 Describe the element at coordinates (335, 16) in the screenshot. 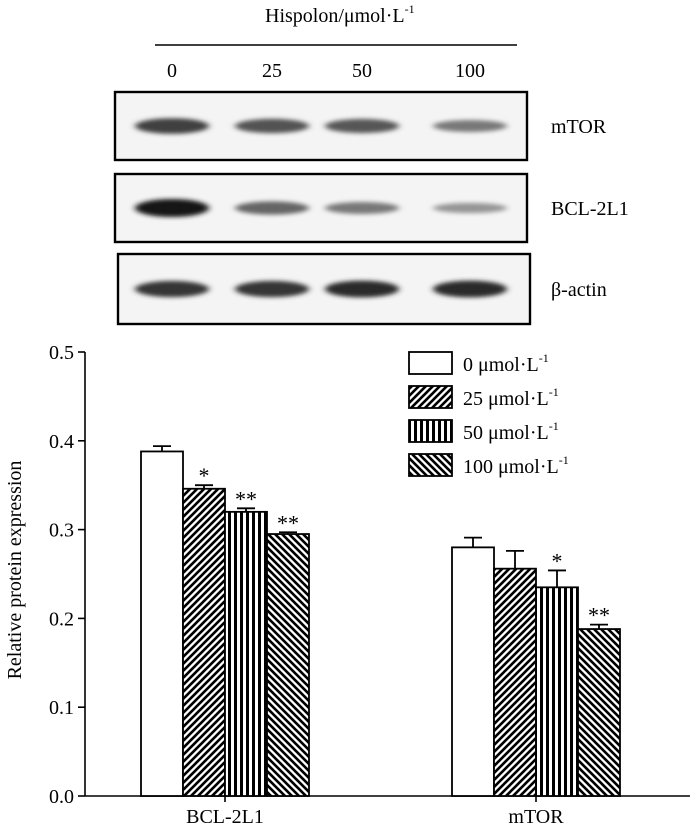

I see `blot-treatment-text: Hispolon/μmol·L` at that location.